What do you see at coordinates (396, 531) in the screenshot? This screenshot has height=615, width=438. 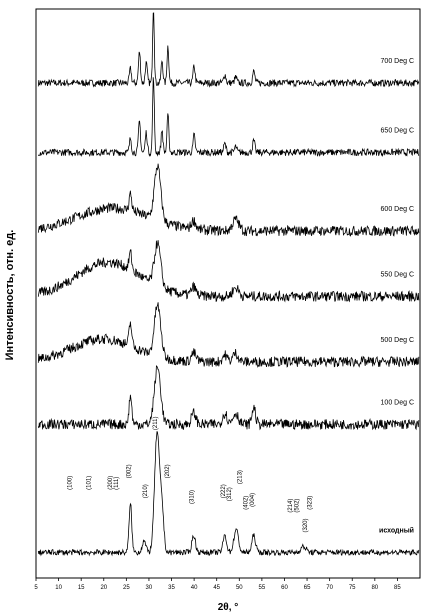 I see `series-name-label: исходный` at bounding box center [396, 531].